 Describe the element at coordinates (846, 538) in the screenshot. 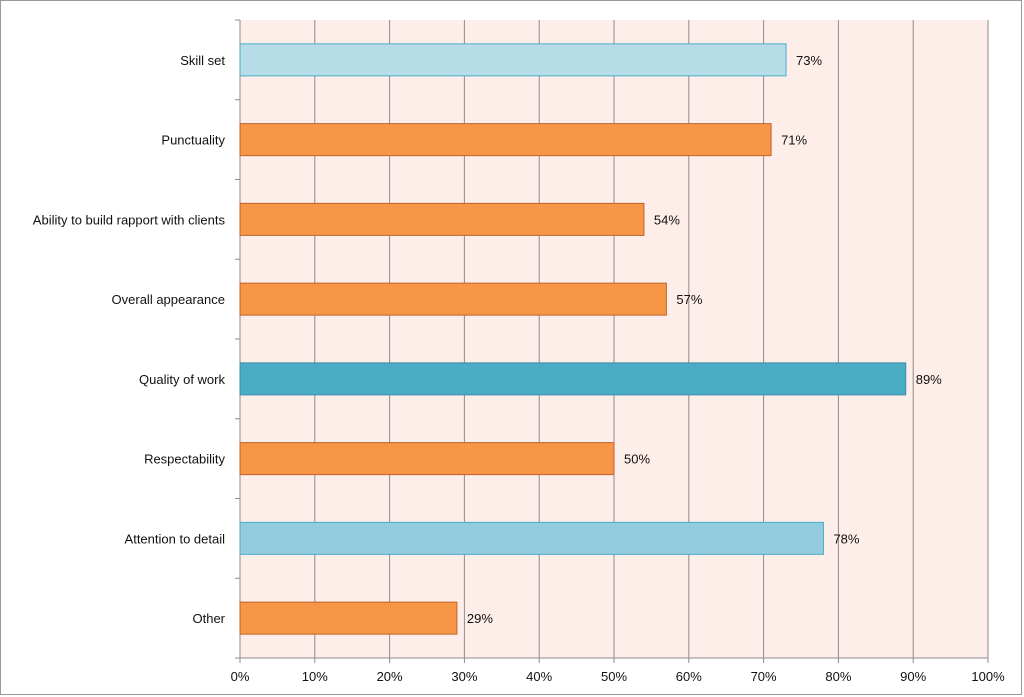

I see `data-label: 78%` at that location.